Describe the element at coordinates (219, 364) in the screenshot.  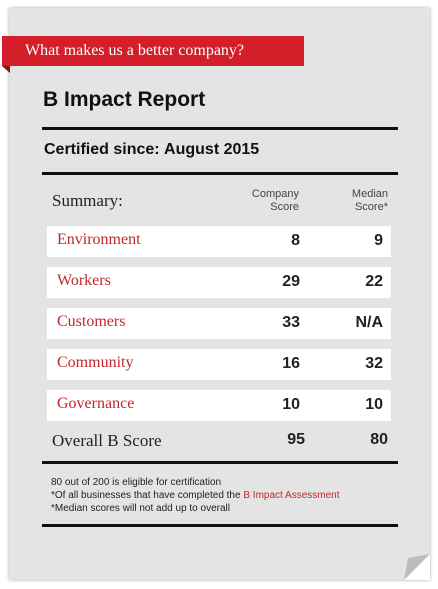
I see `table-row: Community 16 32` at that location.